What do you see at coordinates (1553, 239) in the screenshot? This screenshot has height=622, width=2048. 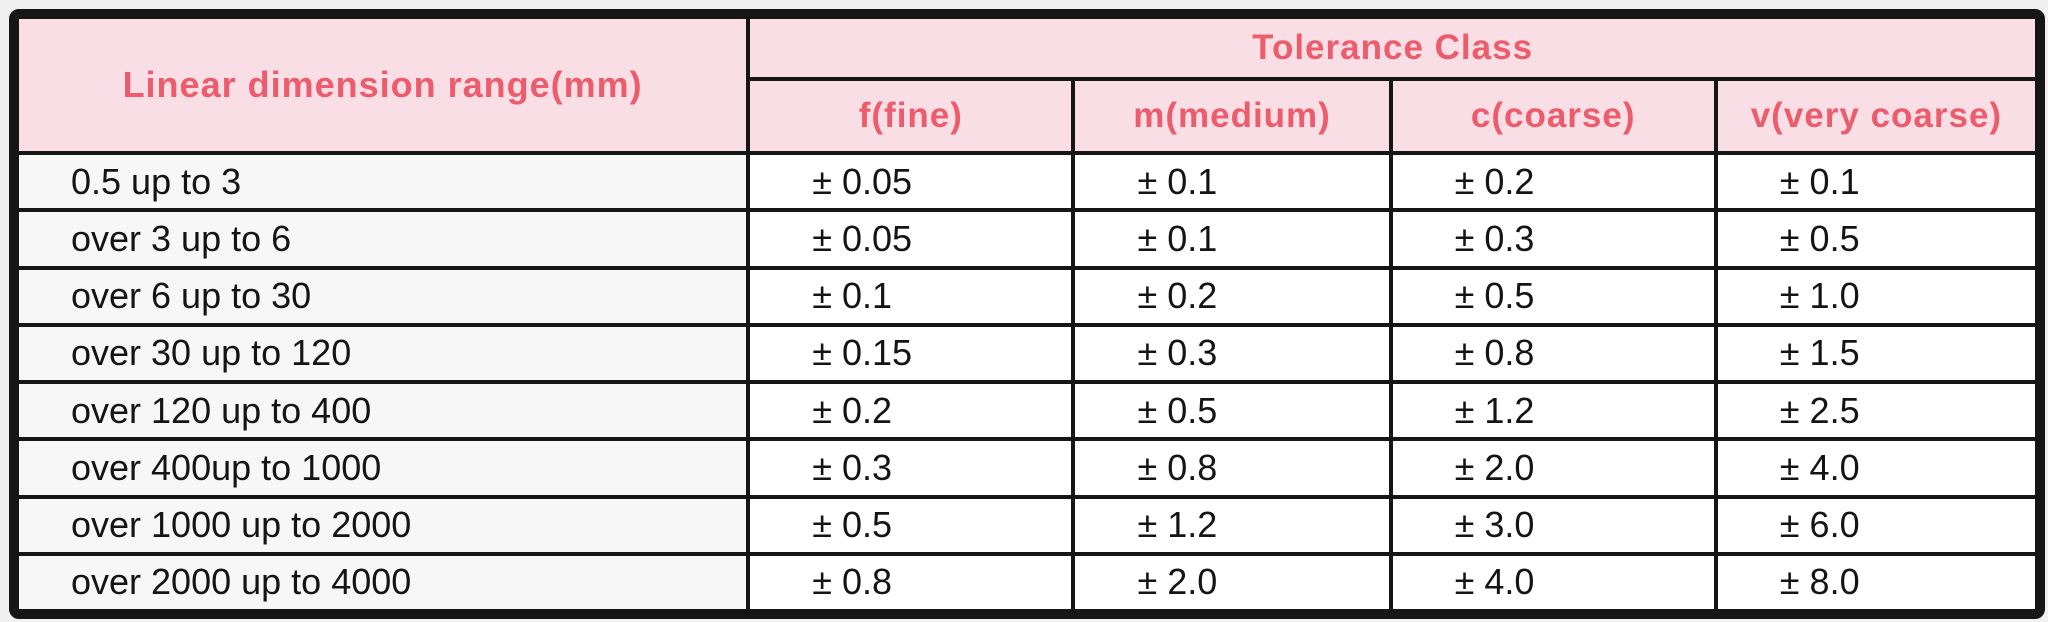 I see `tolerance-value-coarse: ± 0.3` at bounding box center [1553, 239].